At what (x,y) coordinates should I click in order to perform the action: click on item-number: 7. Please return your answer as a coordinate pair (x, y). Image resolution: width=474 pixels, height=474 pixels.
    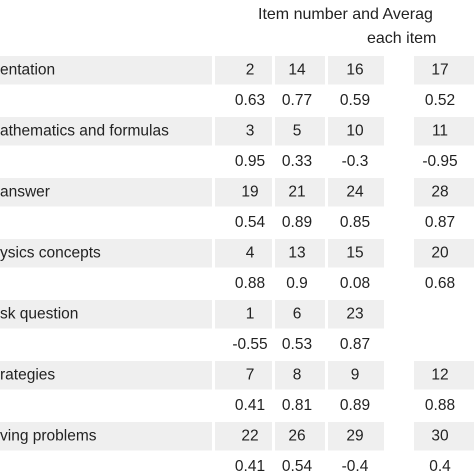
    Looking at the image, I should click on (250, 374).